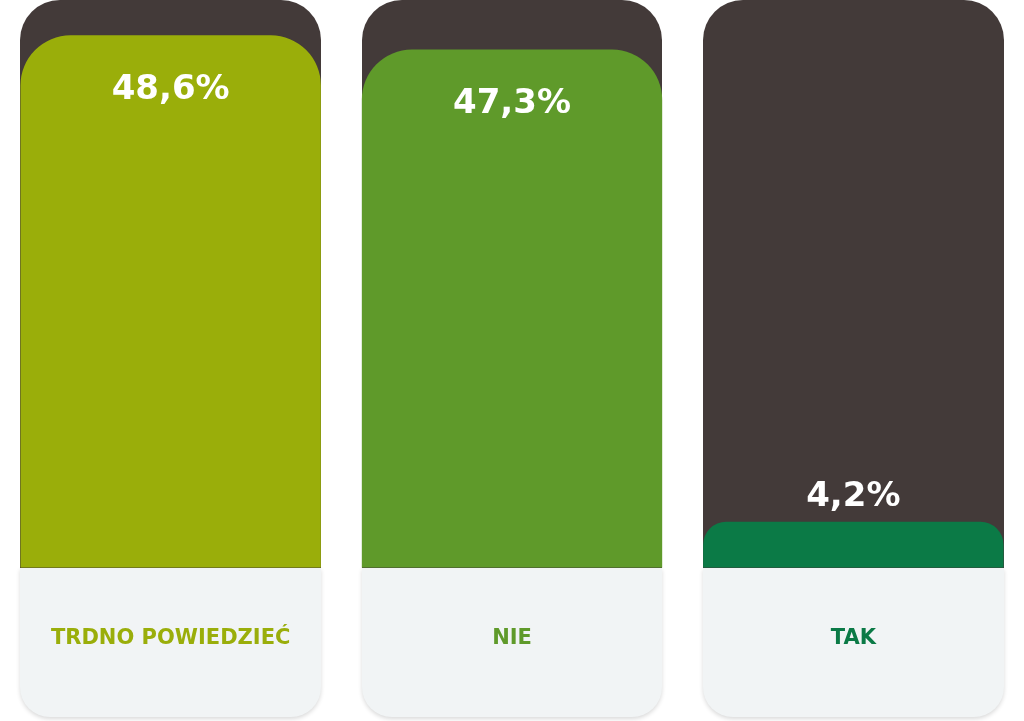 The width and height of the screenshot is (1024, 721). Describe the element at coordinates (512, 636) in the screenshot. I see `x-tick-label: NIE` at that location.